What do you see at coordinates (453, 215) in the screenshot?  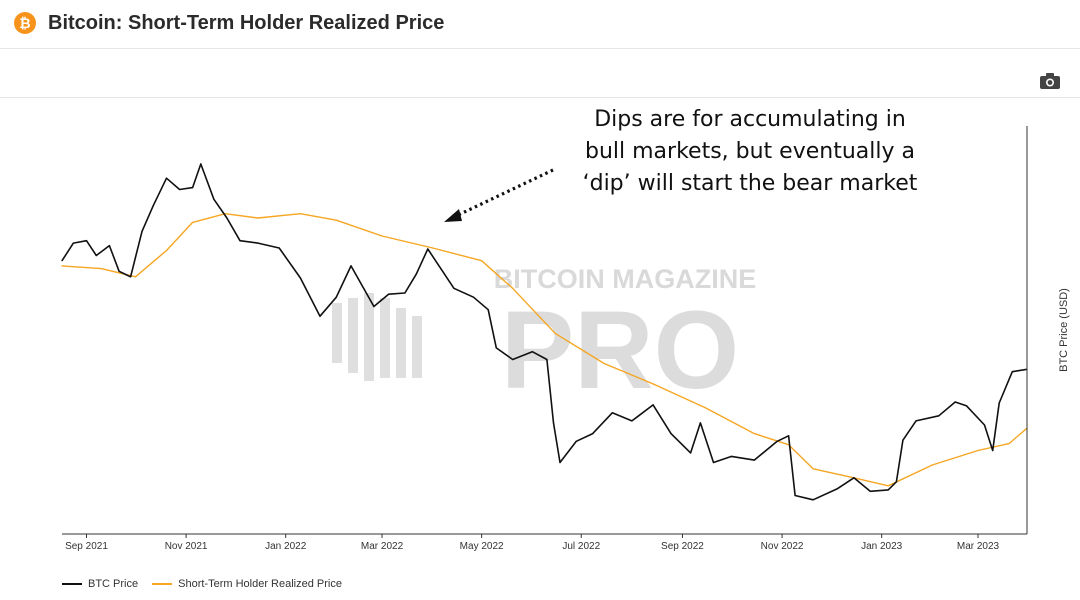 I see `annotation-arrow-head` at bounding box center [453, 215].